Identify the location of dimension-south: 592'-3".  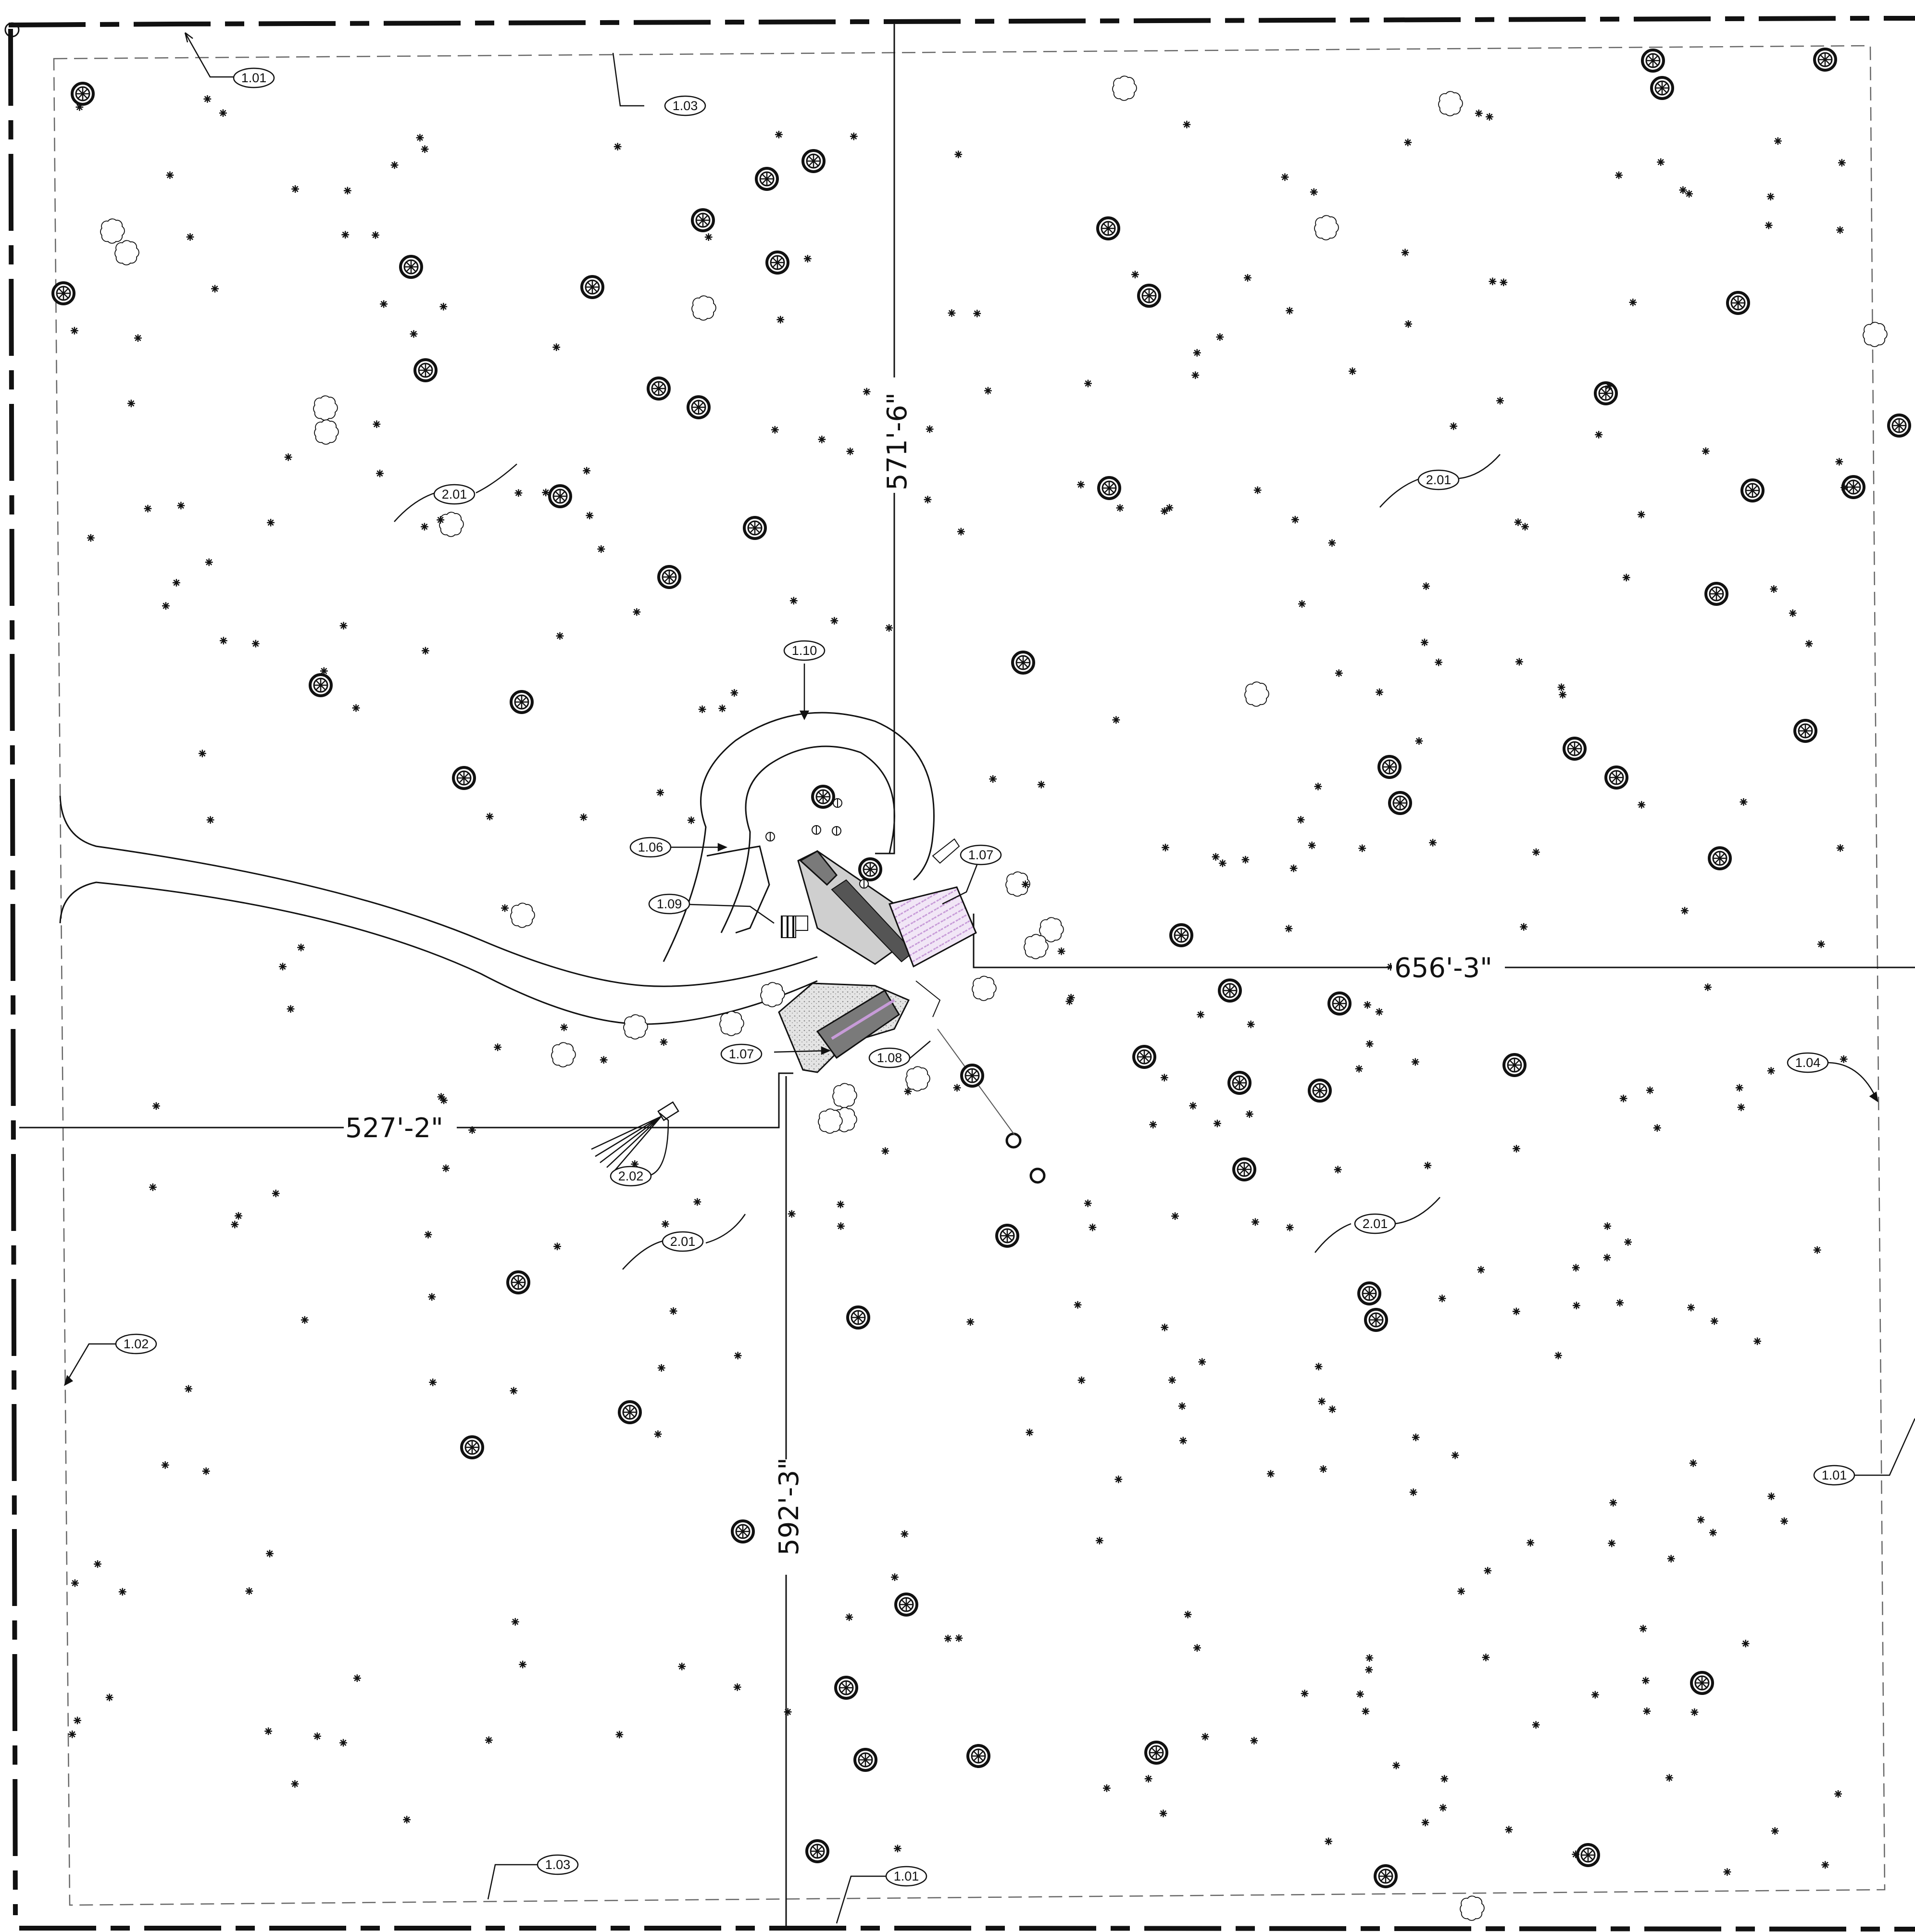
(789, 1506).